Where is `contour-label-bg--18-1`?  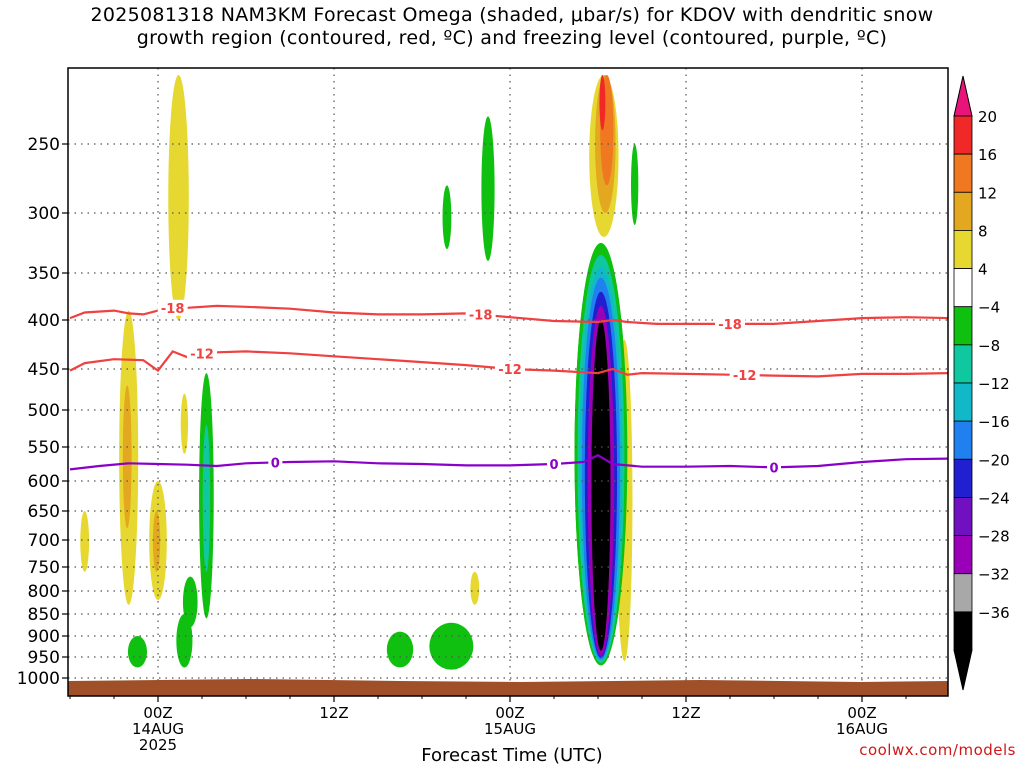 contour-label-bg--18-1 is located at coordinates (480, 314).